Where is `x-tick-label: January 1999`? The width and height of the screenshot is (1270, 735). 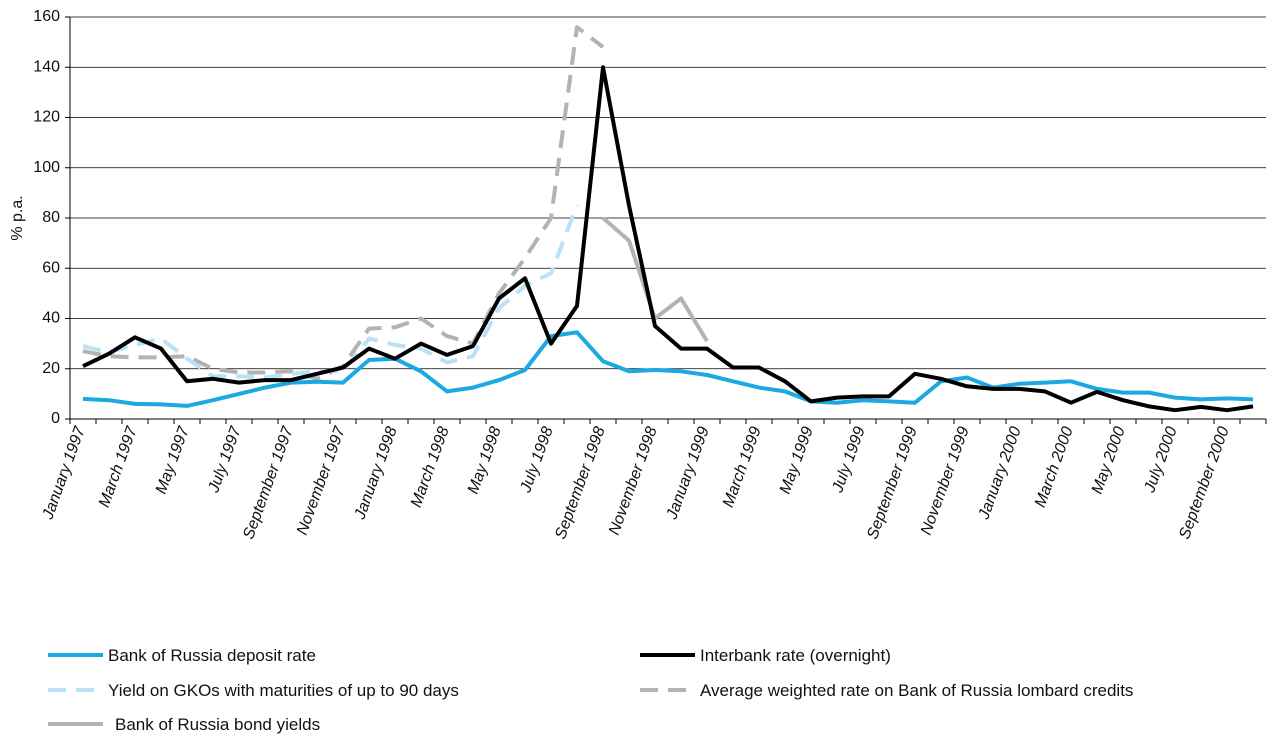
x-tick-label: January 1999 is located at coordinates (688, 473).